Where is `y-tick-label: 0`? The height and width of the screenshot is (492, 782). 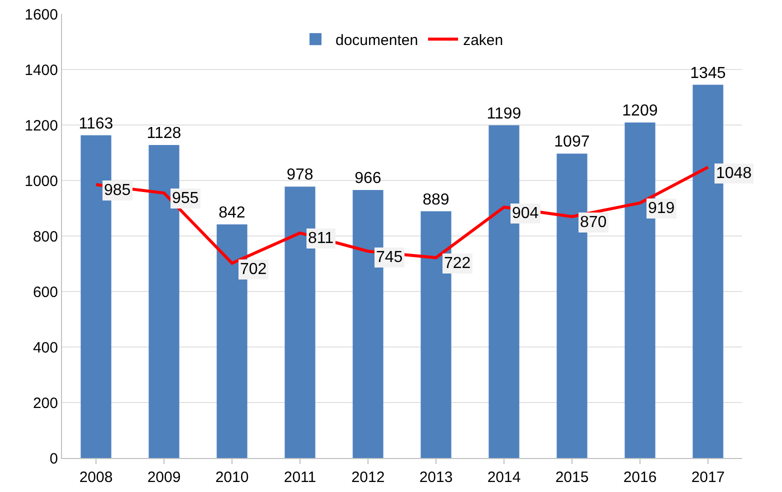
y-tick-label: 0 is located at coordinates (54, 459).